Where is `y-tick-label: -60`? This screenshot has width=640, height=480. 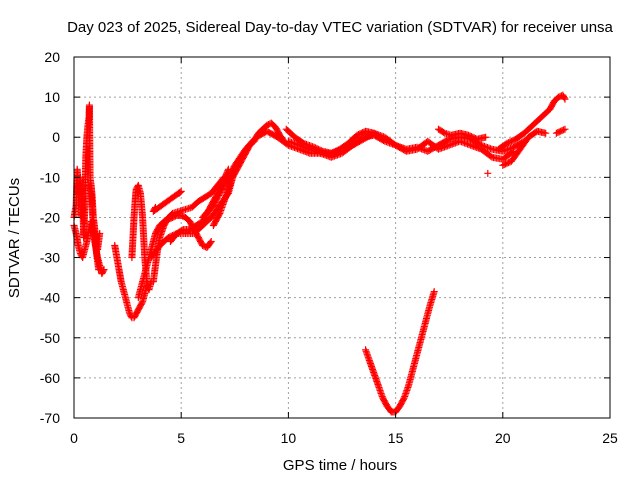 y-tick-label: -60 is located at coordinates (50, 378).